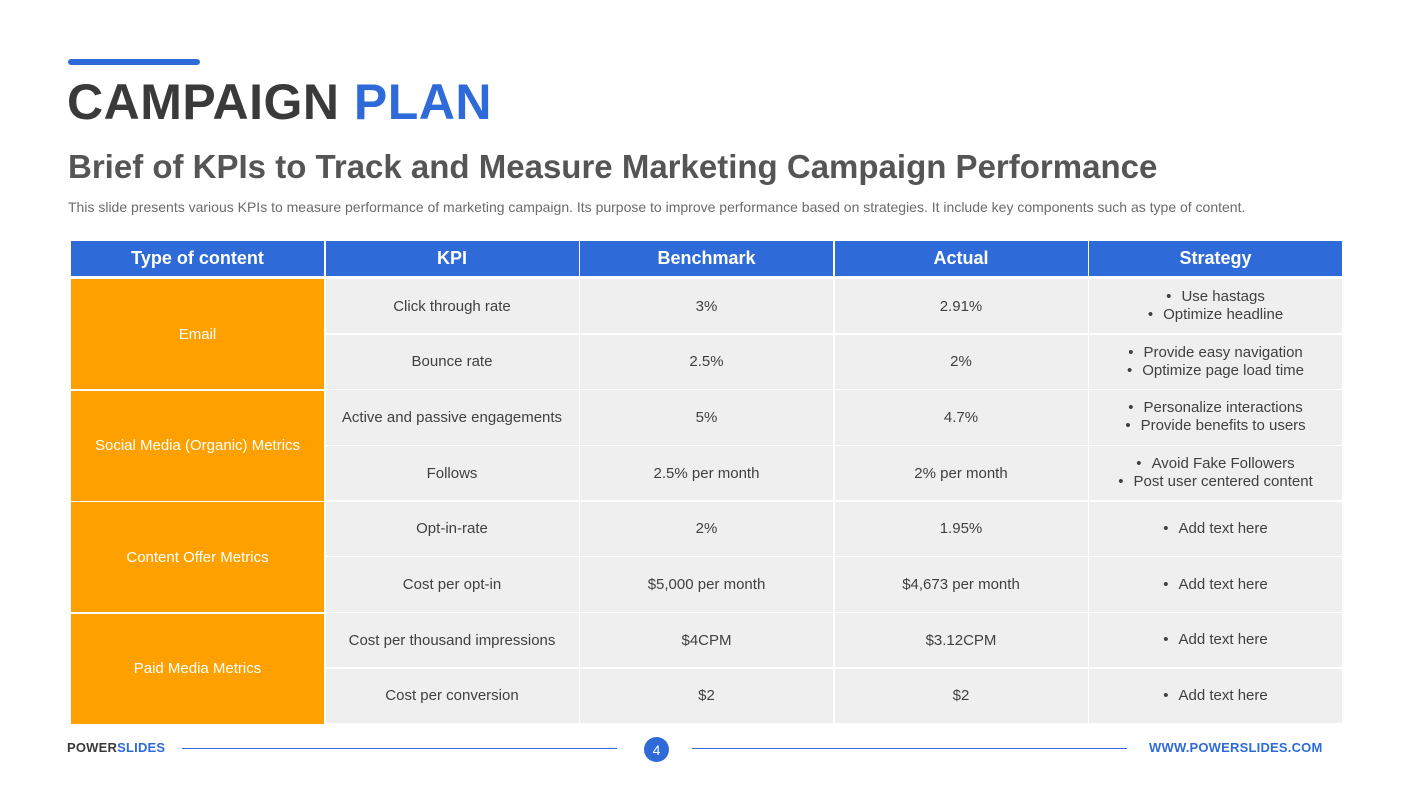 The width and height of the screenshot is (1407, 788). I want to click on benchmark-cell: 2.5%, so click(706, 361).